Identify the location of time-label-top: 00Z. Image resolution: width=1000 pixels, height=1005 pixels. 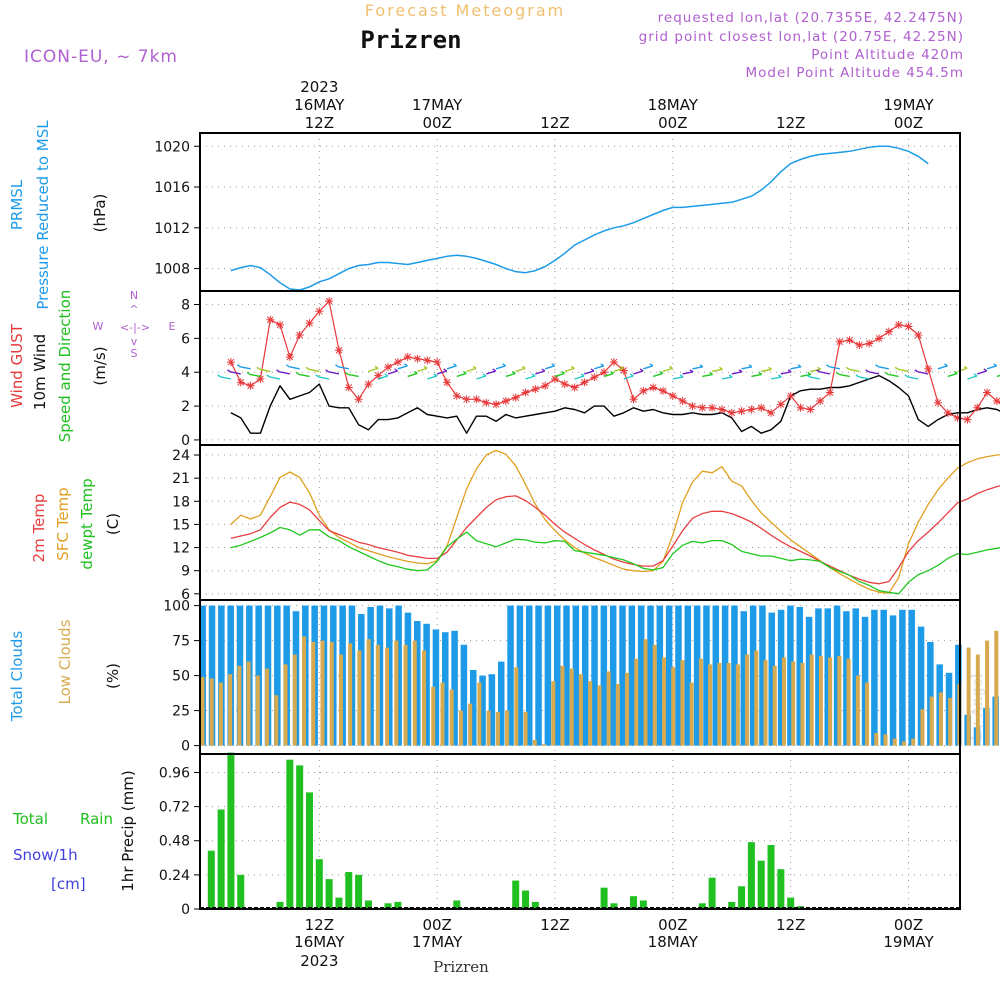
(908, 123).